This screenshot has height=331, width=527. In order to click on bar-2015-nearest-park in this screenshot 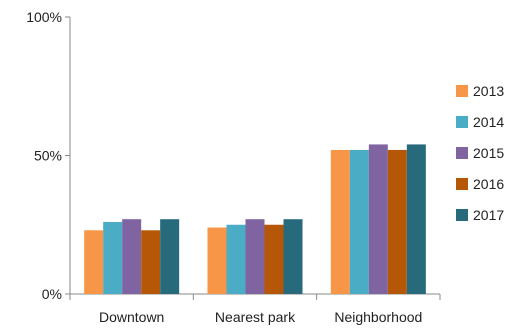, I will do `click(255, 256)`.